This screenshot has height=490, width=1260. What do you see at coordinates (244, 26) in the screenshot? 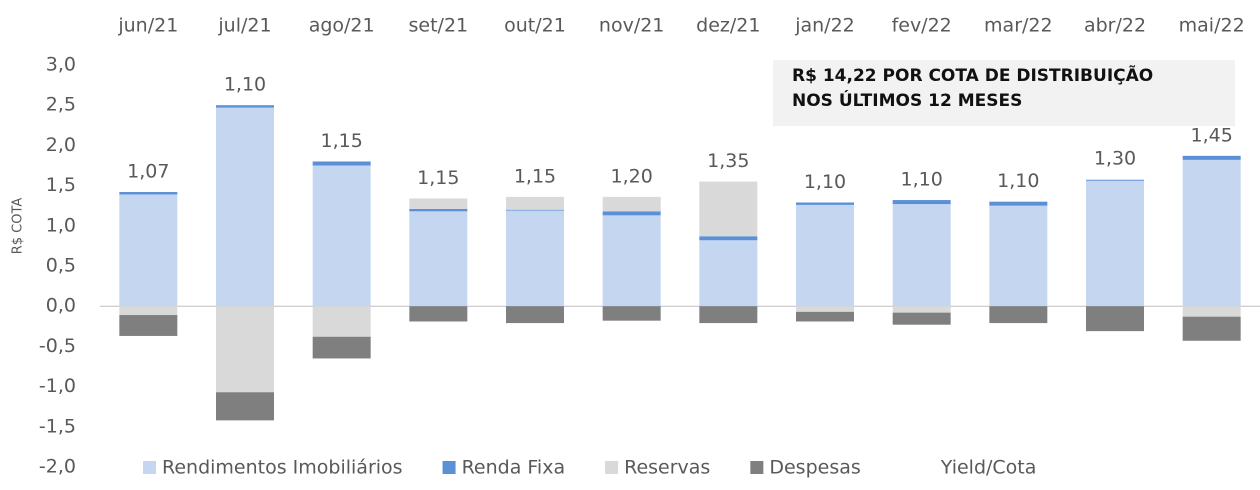
I see `x-tick-label: jul/21` at bounding box center [244, 26].